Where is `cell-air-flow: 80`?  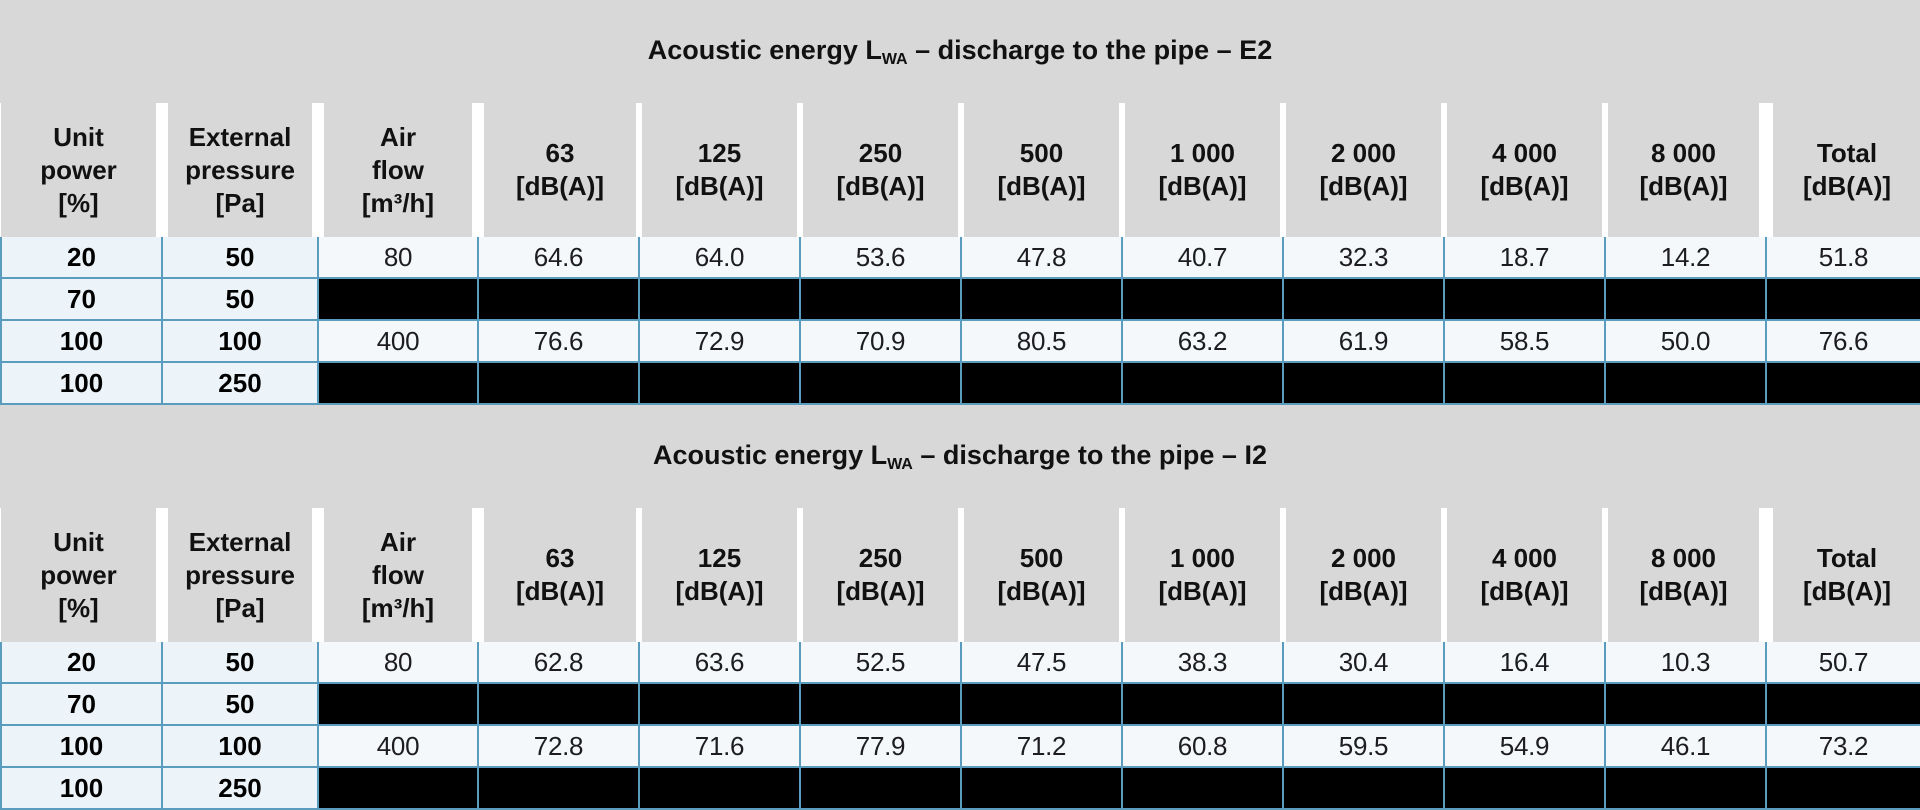 cell-air-flow: 80 is located at coordinates (398, 258).